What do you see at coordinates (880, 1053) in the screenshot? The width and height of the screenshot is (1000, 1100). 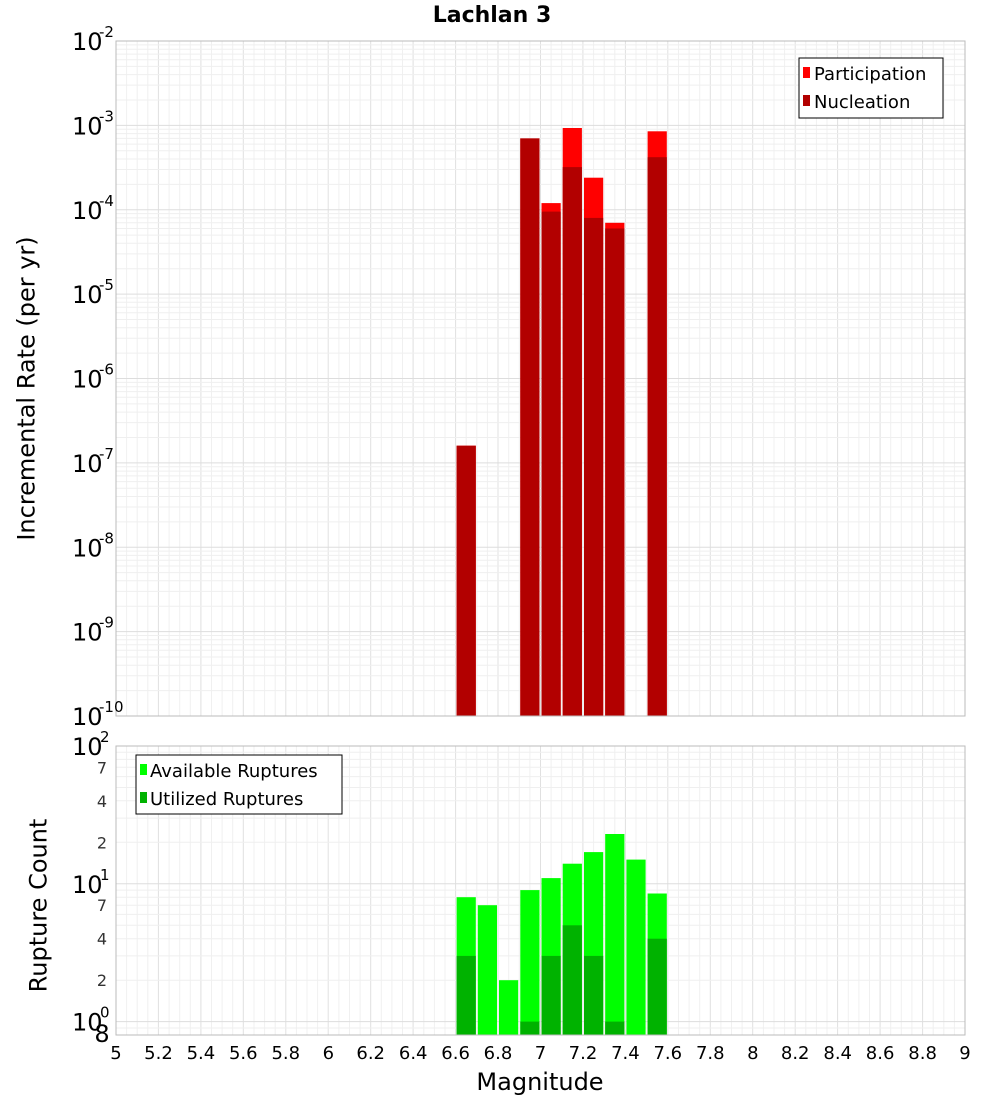 I see `x-tick-label: 8.6` at bounding box center [880, 1053].